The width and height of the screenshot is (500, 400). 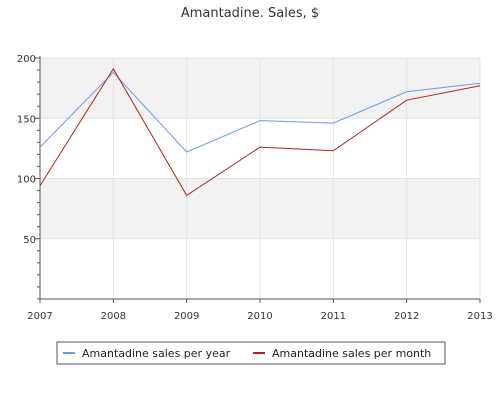 What do you see at coordinates (26, 150) in the screenshot?
I see `y-tick-labels: 50 100 150 200` at bounding box center [26, 150].